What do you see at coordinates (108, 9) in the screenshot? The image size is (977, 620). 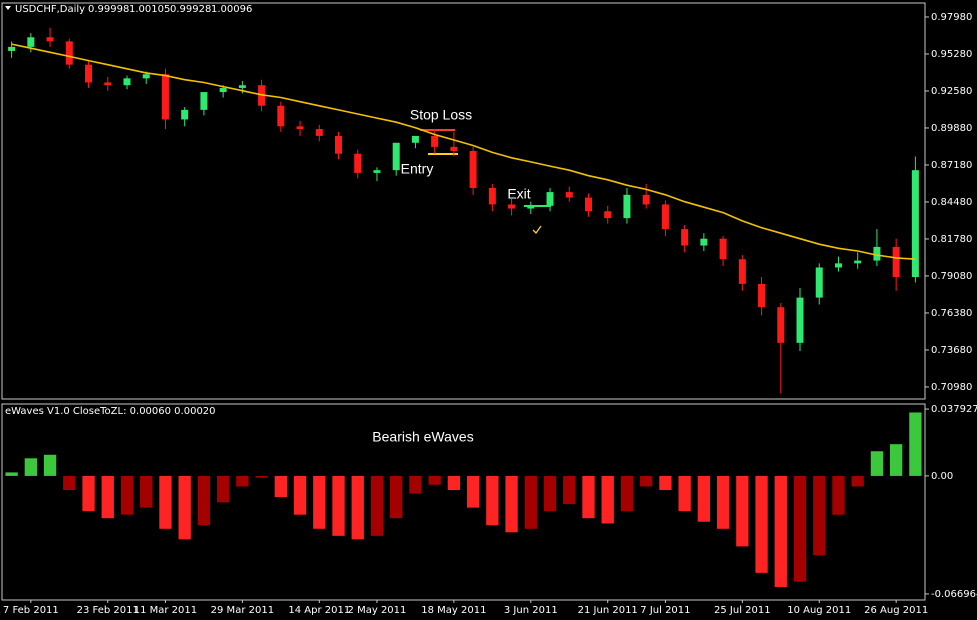 I see `header-value: 0.99998` at bounding box center [108, 9].